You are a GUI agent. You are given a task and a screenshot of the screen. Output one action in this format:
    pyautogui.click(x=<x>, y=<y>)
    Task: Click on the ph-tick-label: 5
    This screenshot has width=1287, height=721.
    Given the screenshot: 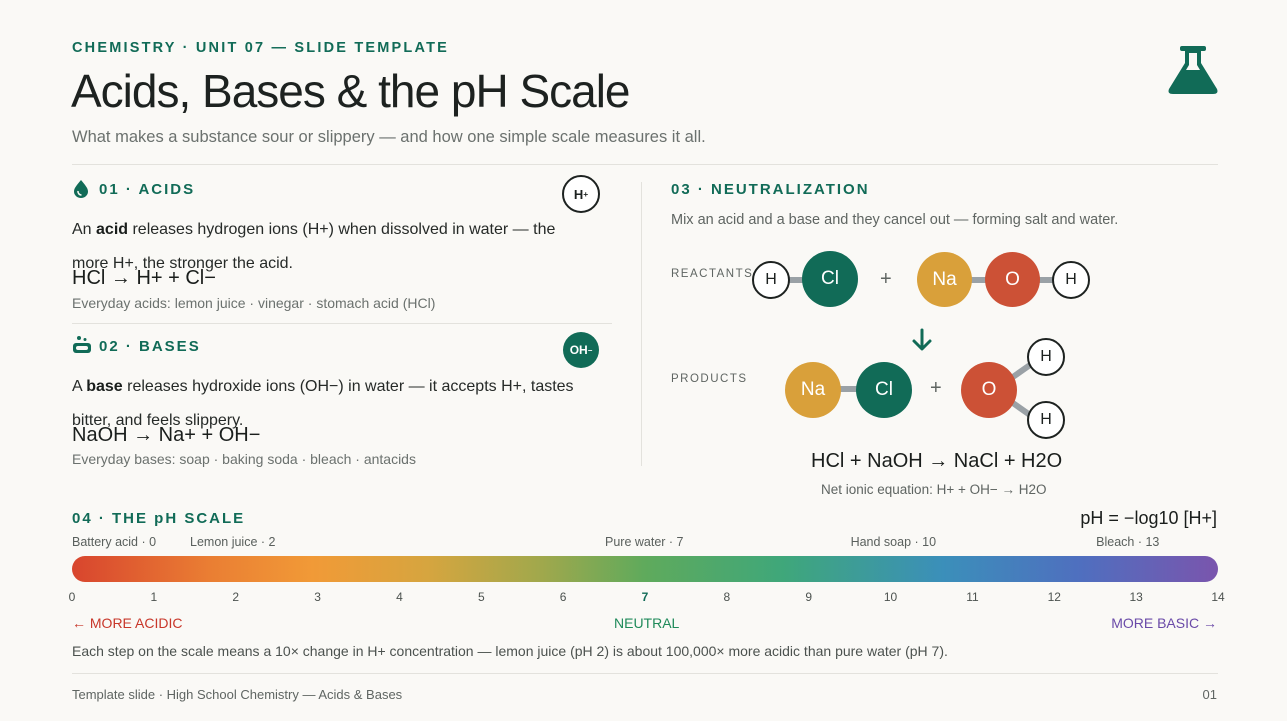 What is the action you would take?
    pyautogui.click(x=481, y=597)
    